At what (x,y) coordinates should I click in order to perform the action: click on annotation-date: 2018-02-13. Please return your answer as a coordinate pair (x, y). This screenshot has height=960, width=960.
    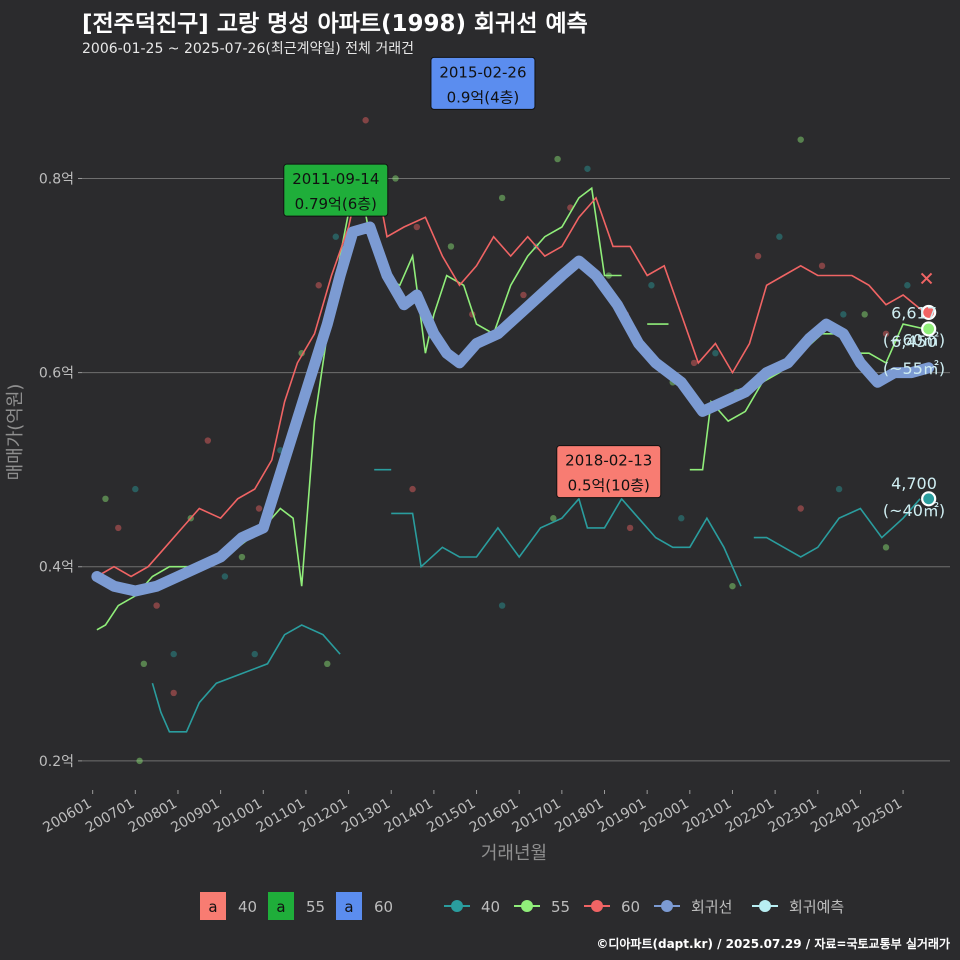
    Looking at the image, I should click on (608, 461).